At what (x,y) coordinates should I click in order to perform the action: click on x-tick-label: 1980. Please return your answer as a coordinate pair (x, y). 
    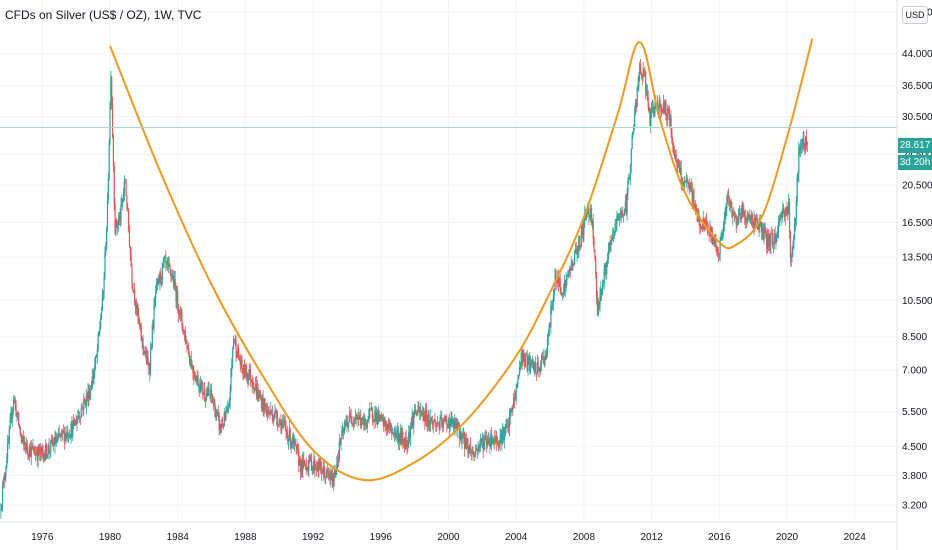
    Looking at the image, I should click on (110, 537).